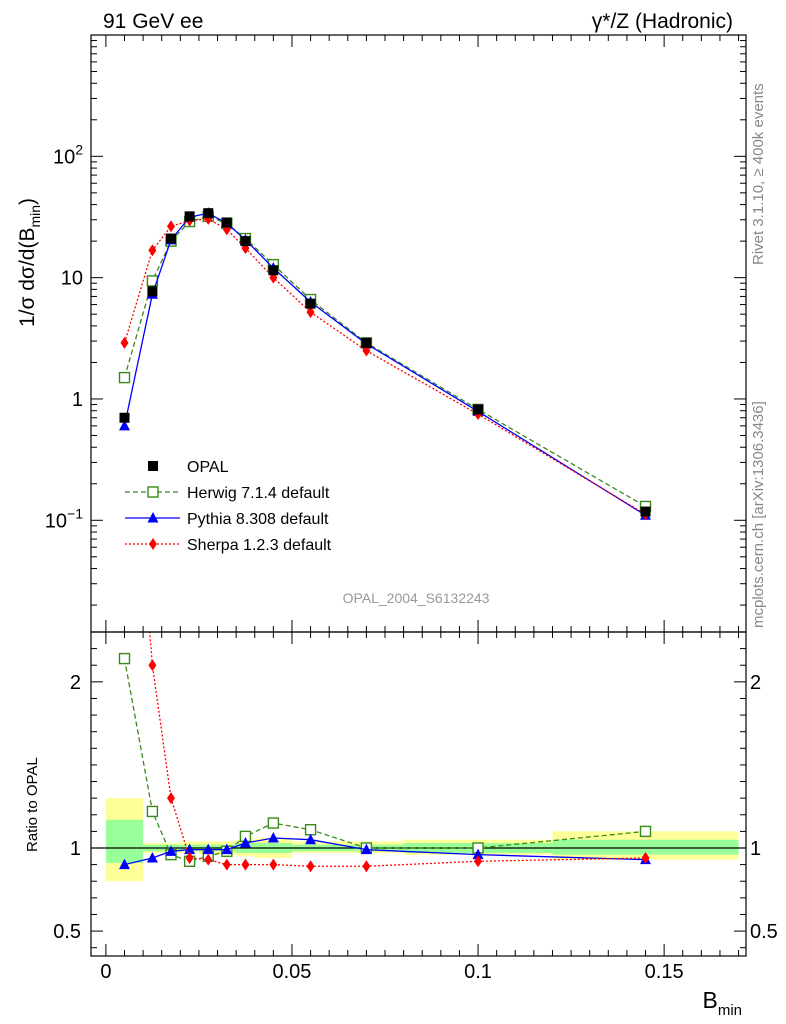 The width and height of the screenshot is (786, 1024). What do you see at coordinates (75, 849) in the screenshot?
I see `ratio-y-tick-label-left: 1` at bounding box center [75, 849].